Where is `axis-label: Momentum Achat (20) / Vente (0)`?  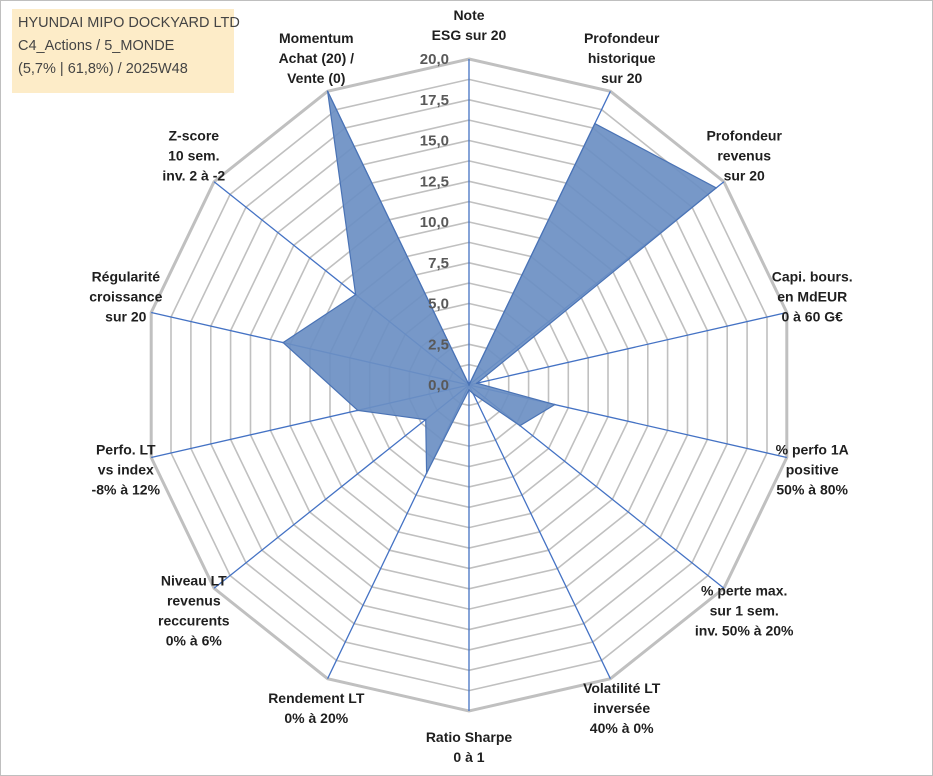 axis-label: Momentum Achat (20) / Vente (0) is located at coordinates (317, 58).